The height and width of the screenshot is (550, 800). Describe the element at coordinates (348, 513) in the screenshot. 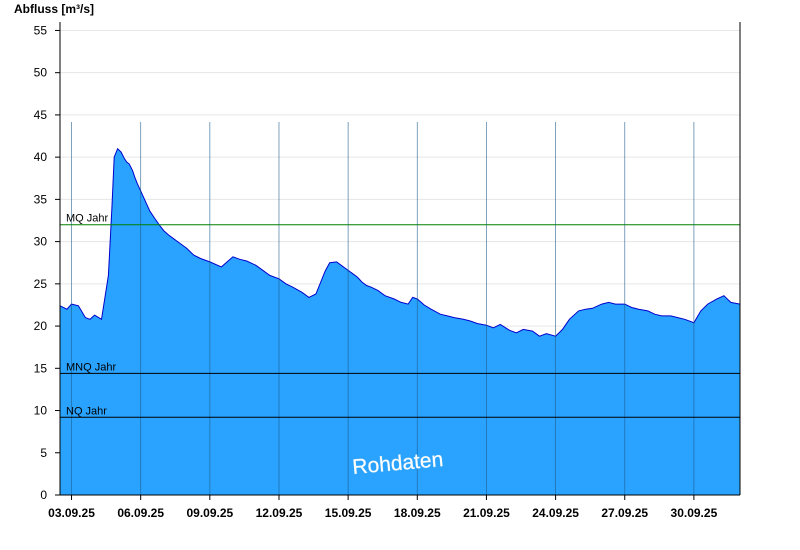

I see `x-tick-label-15.09.25: 15.09.25` at that location.